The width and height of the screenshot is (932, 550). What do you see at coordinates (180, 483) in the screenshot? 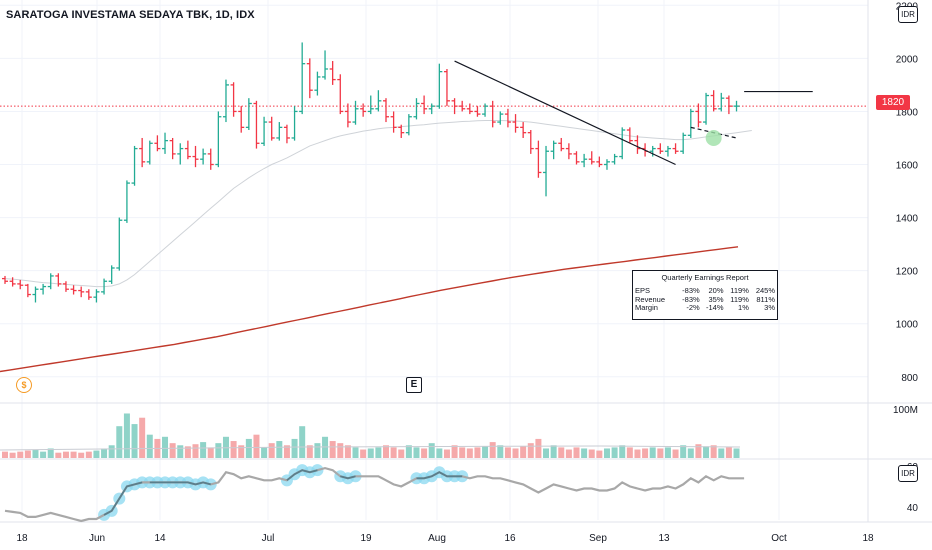
I see `rsi-highlight-line` at bounding box center [180, 483].